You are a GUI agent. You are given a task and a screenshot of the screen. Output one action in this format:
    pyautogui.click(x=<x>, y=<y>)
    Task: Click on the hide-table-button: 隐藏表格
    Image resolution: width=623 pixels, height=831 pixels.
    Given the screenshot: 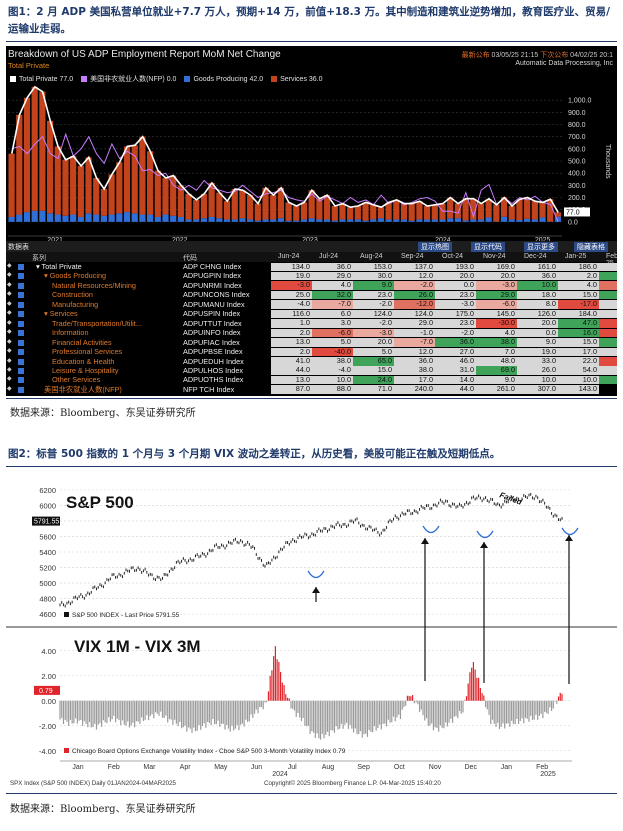 What is the action you would take?
    pyautogui.click(x=591, y=247)
    